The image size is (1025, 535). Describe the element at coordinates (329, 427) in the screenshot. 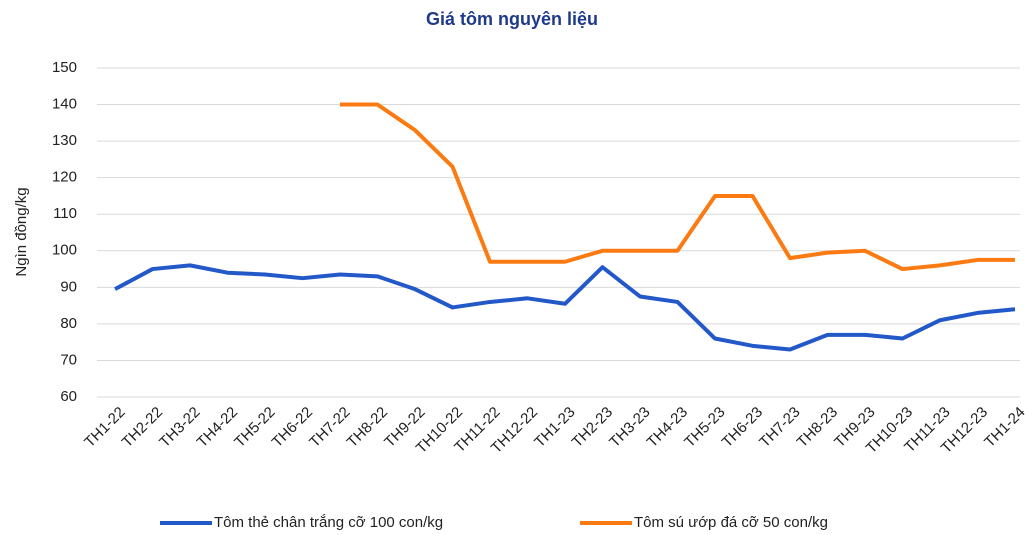

I see `x-tick-label: TH7-22` at that location.